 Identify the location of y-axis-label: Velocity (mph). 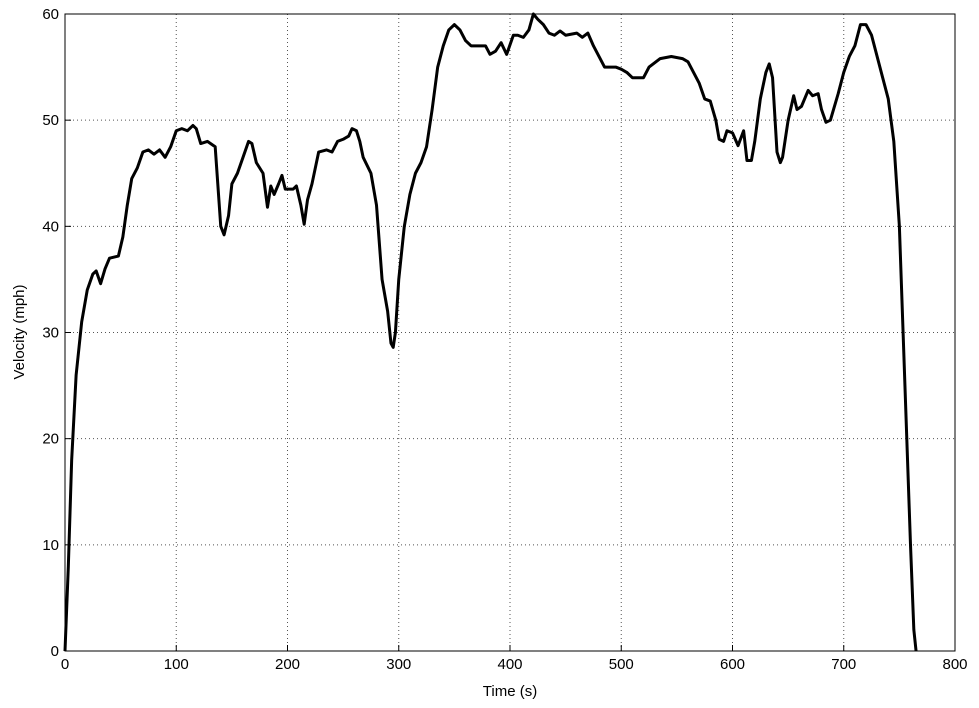
(19, 331).